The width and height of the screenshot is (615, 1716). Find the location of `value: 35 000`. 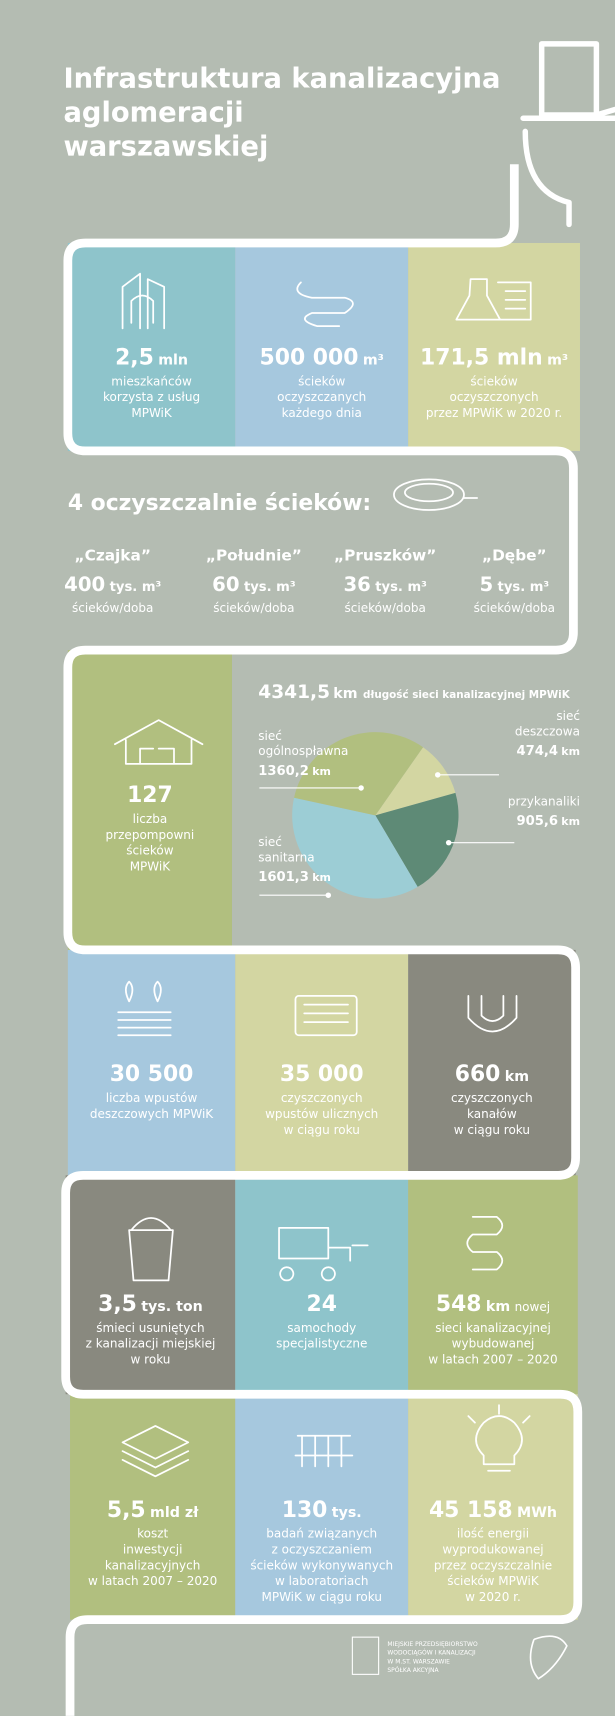

value: 35 000 is located at coordinates (322, 1074).